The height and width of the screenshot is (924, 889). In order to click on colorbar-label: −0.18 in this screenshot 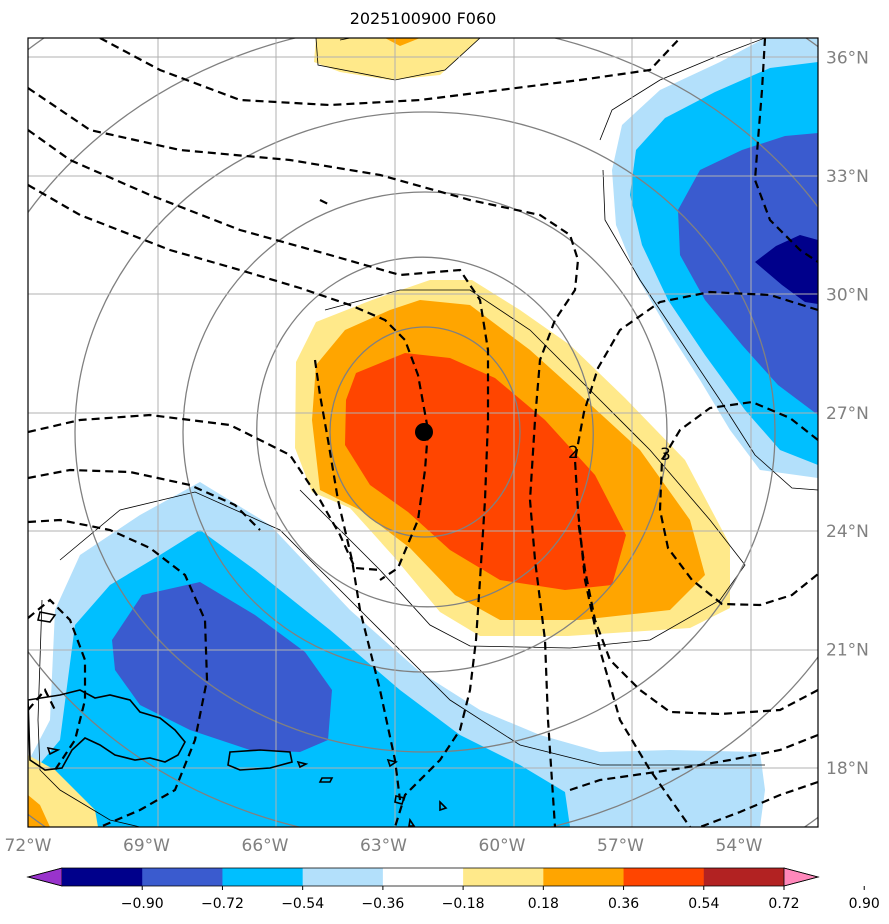, I will do `click(463, 904)`.